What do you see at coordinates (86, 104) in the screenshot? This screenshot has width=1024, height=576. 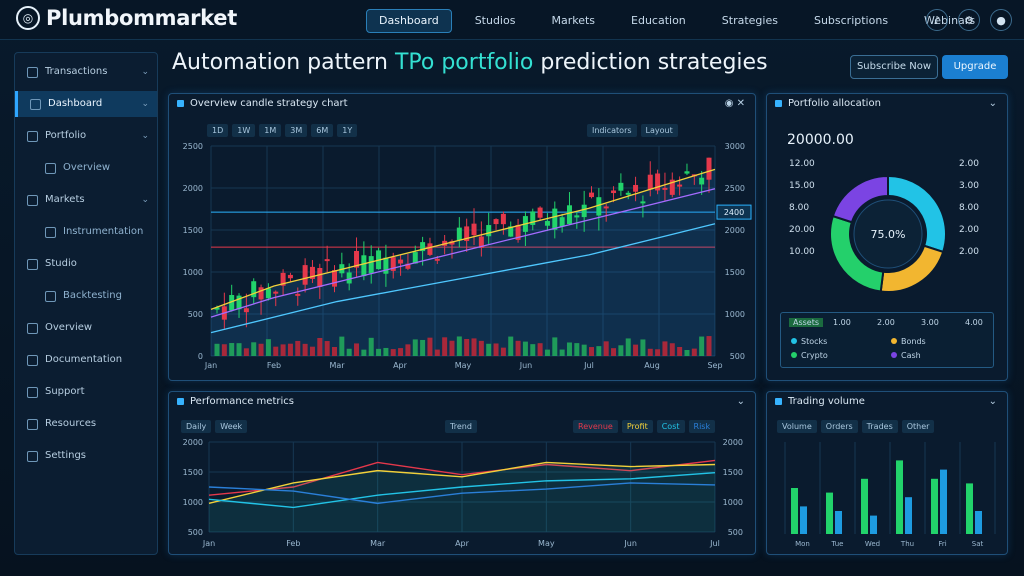 I see `sidebar-item-1: Dashboard ⌄` at bounding box center [86, 104].